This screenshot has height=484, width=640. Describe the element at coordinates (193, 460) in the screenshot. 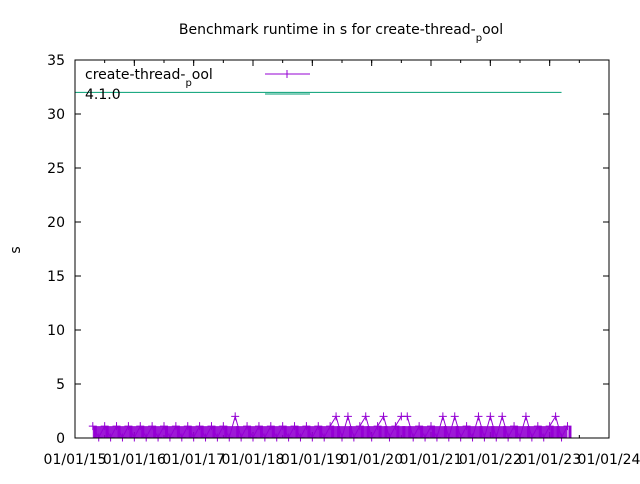

I see `x-tick-label: 01/01/17` at that location.